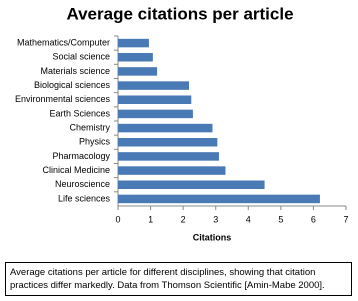 This screenshot has height=301, width=358. What do you see at coordinates (81, 57) in the screenshot?
I see `y-tick-label: Social science` at bounding box center [81, 57].